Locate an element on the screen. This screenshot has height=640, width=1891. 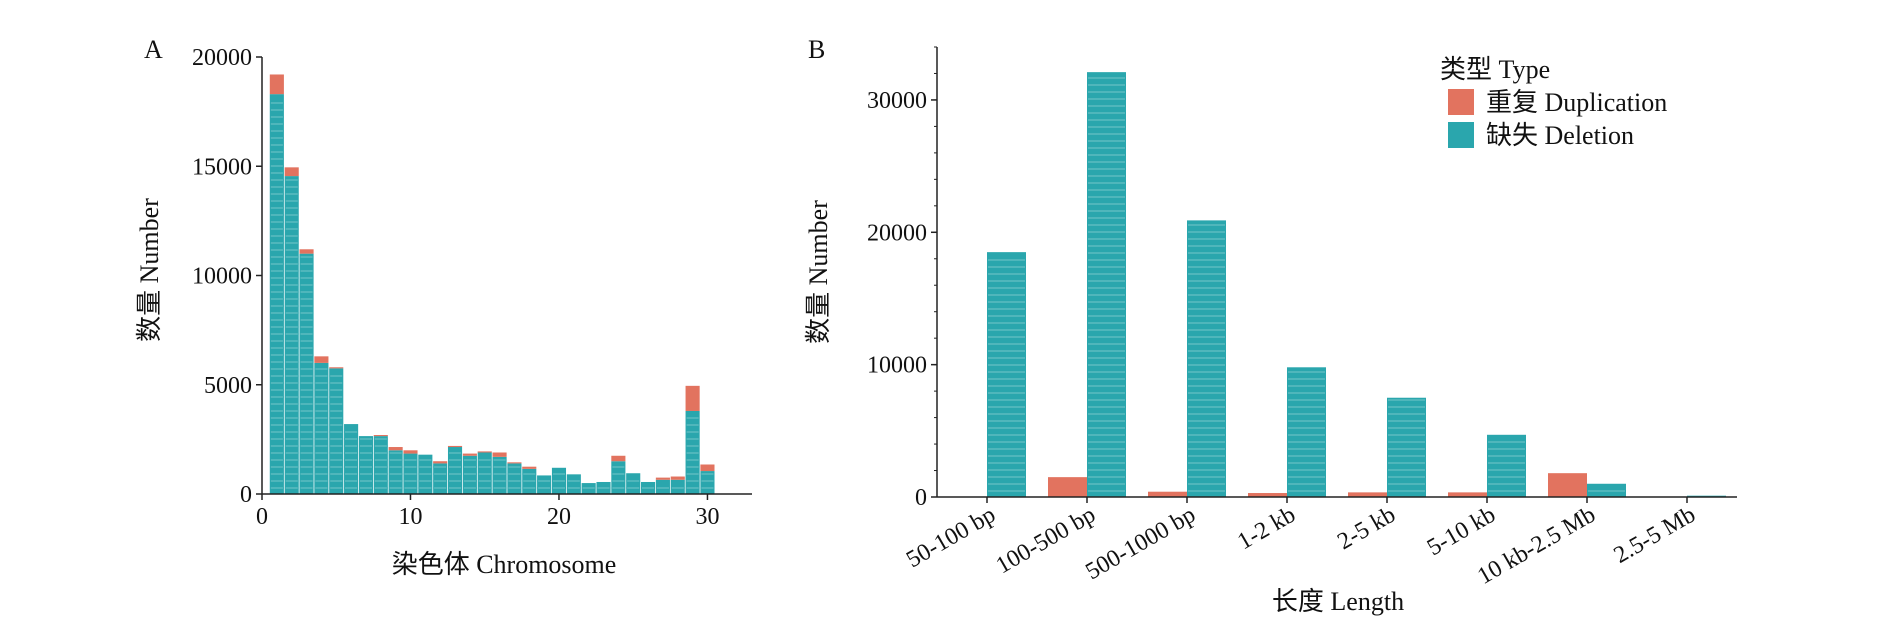
panel-b-letter: B is located at coordinates (816, 49).